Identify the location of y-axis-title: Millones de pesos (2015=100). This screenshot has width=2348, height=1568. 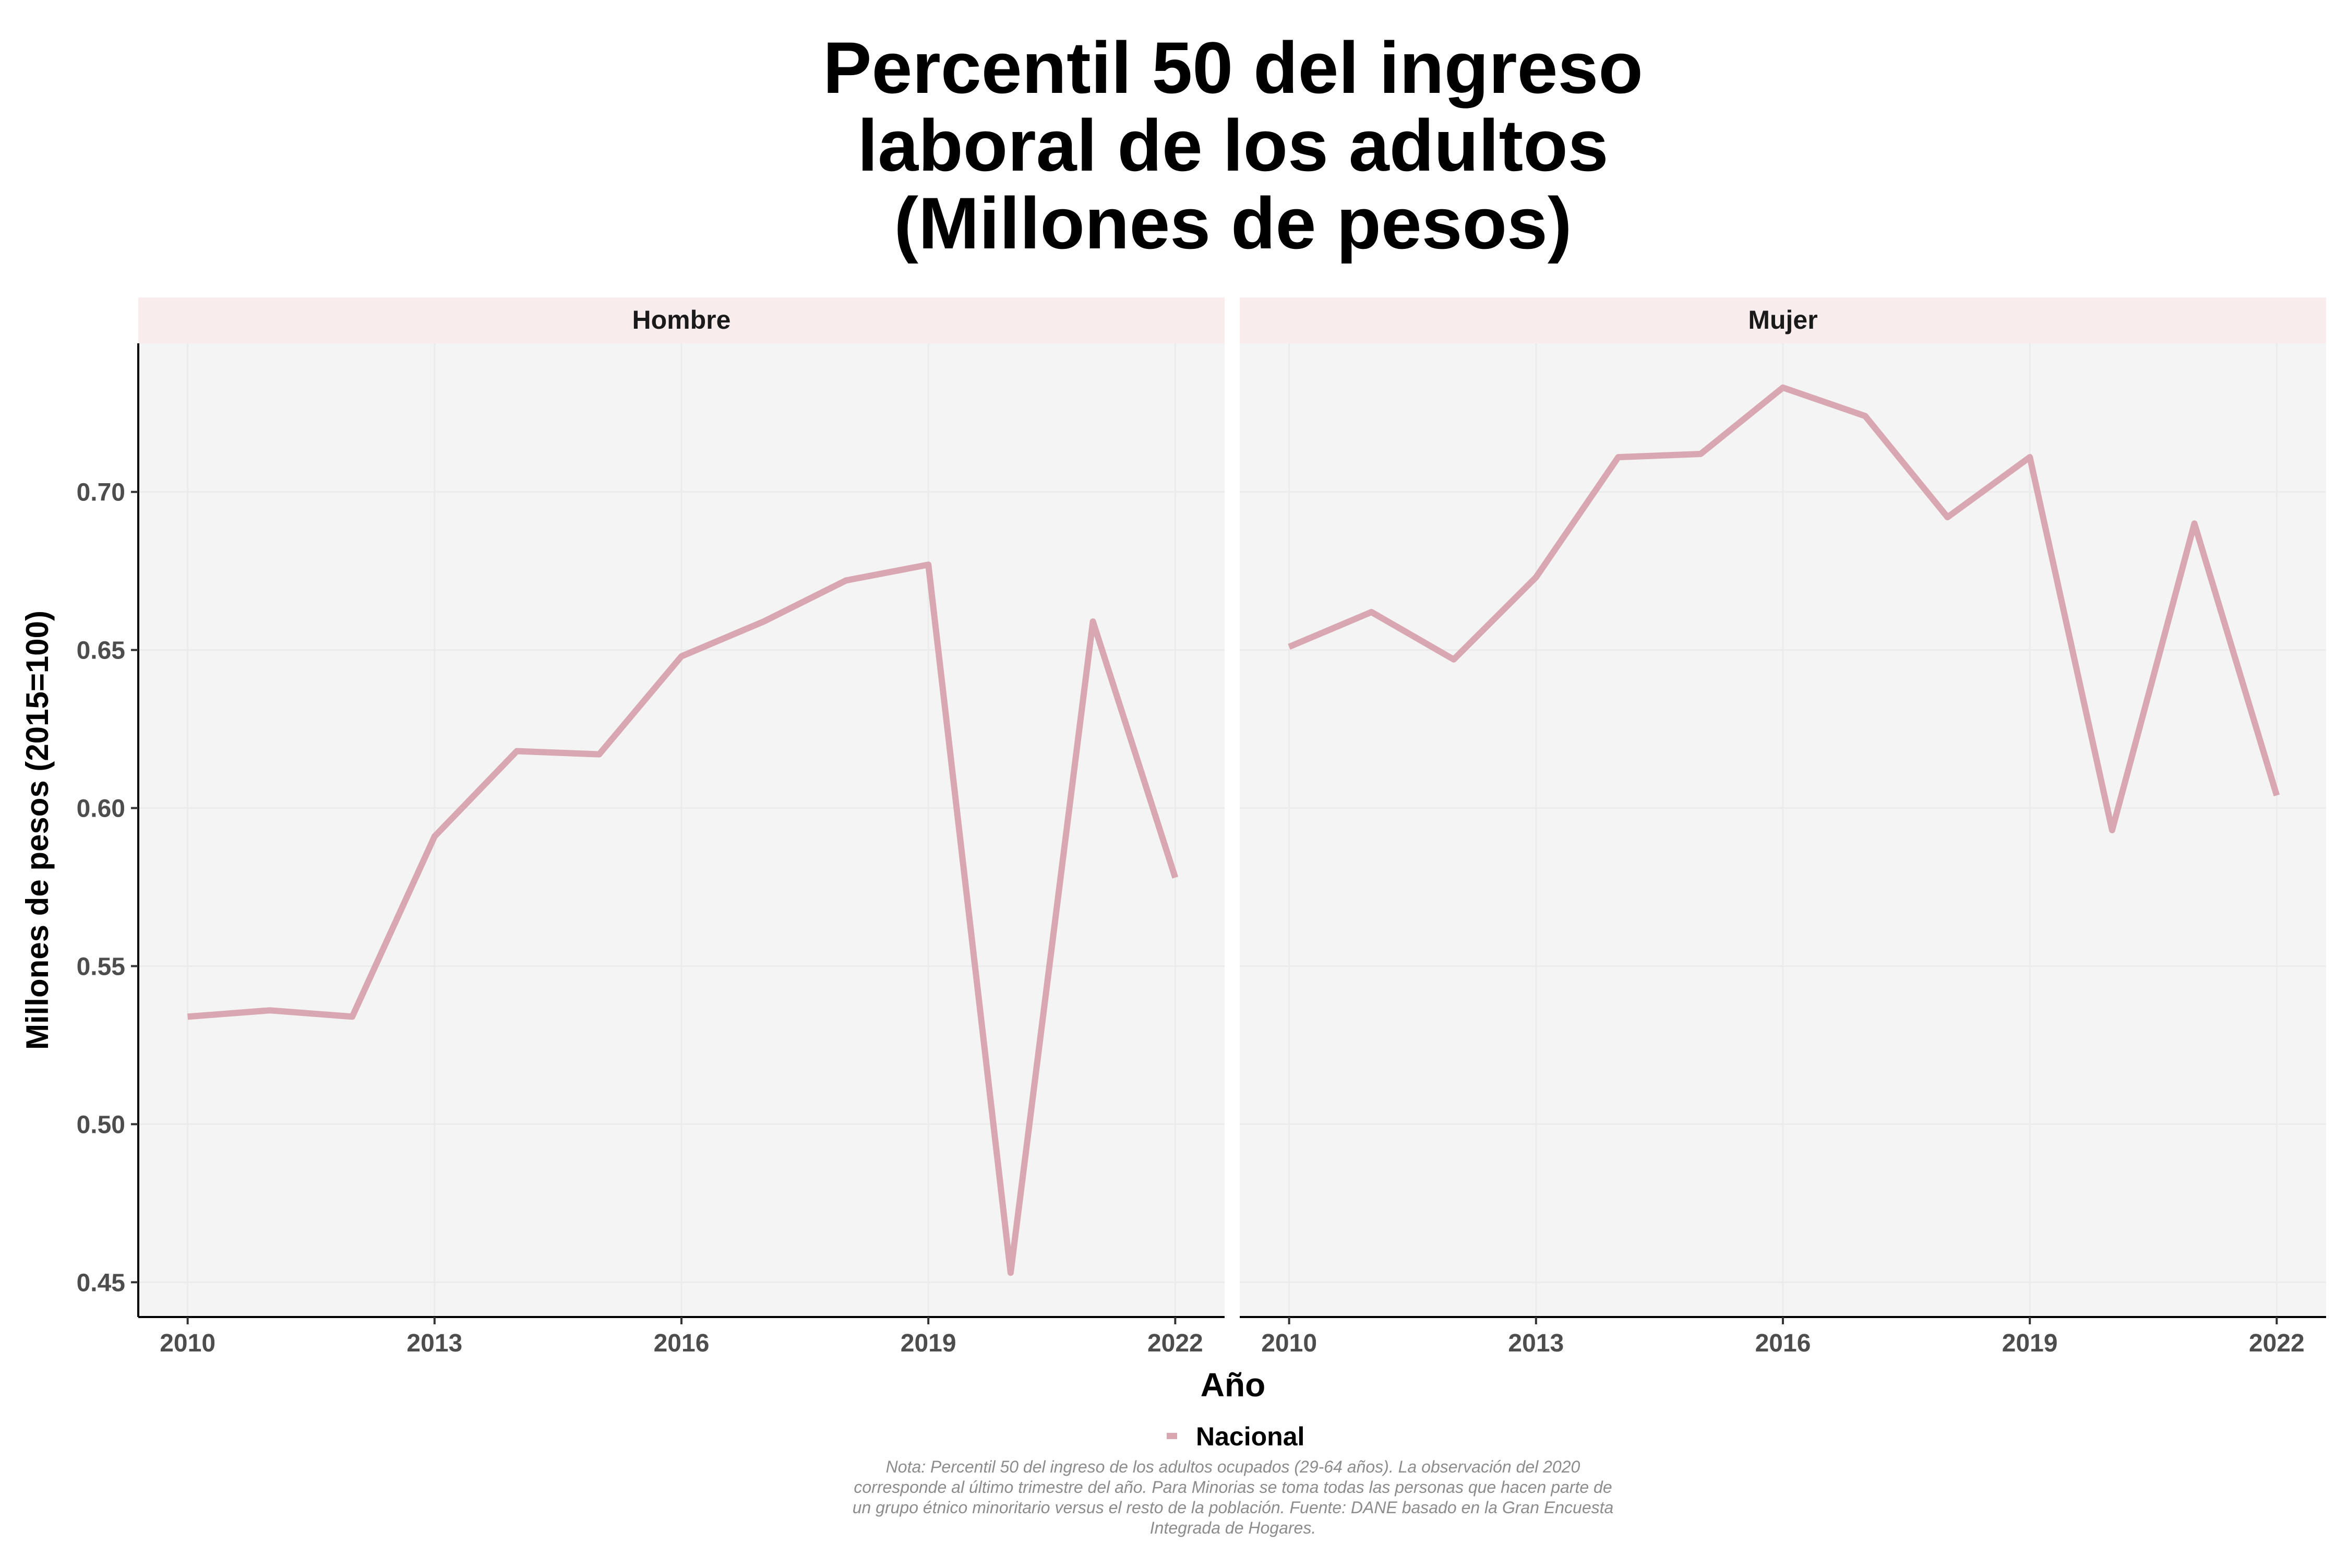
(37, 830).